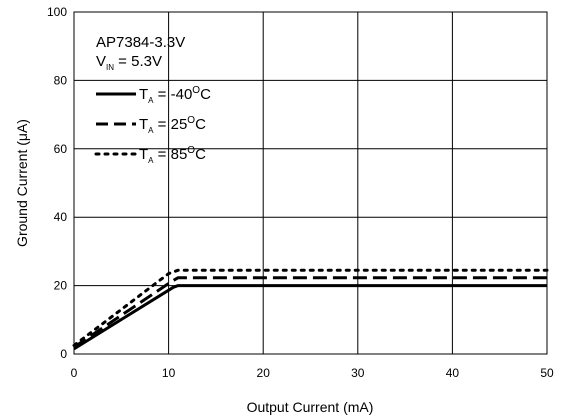  I want to click on y-tick-label: 40, so click(61, 217).